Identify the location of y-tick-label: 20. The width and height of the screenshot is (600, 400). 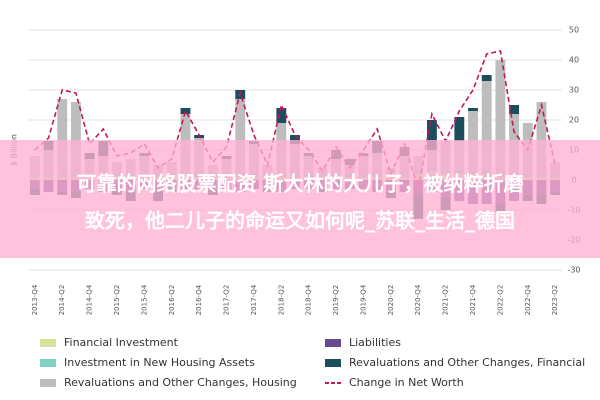
(574, 120).